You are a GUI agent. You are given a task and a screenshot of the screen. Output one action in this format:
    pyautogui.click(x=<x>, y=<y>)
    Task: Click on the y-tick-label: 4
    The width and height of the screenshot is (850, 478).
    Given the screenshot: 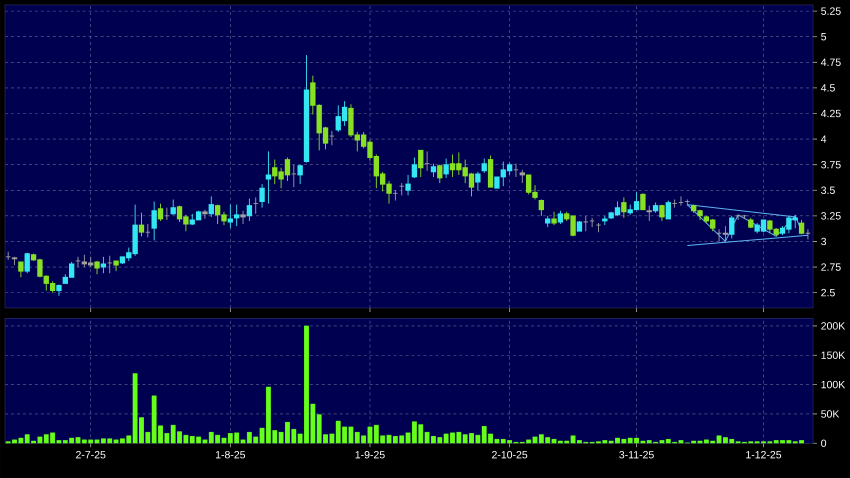 What is the action you would take?
    pyautogui.click(x=823, y=139)
    